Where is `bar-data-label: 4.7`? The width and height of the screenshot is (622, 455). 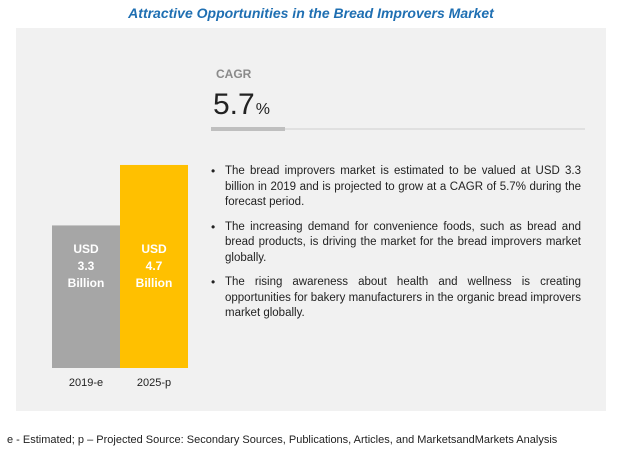
bar-data-label: 4.7 is located at coordinates (154, 266).